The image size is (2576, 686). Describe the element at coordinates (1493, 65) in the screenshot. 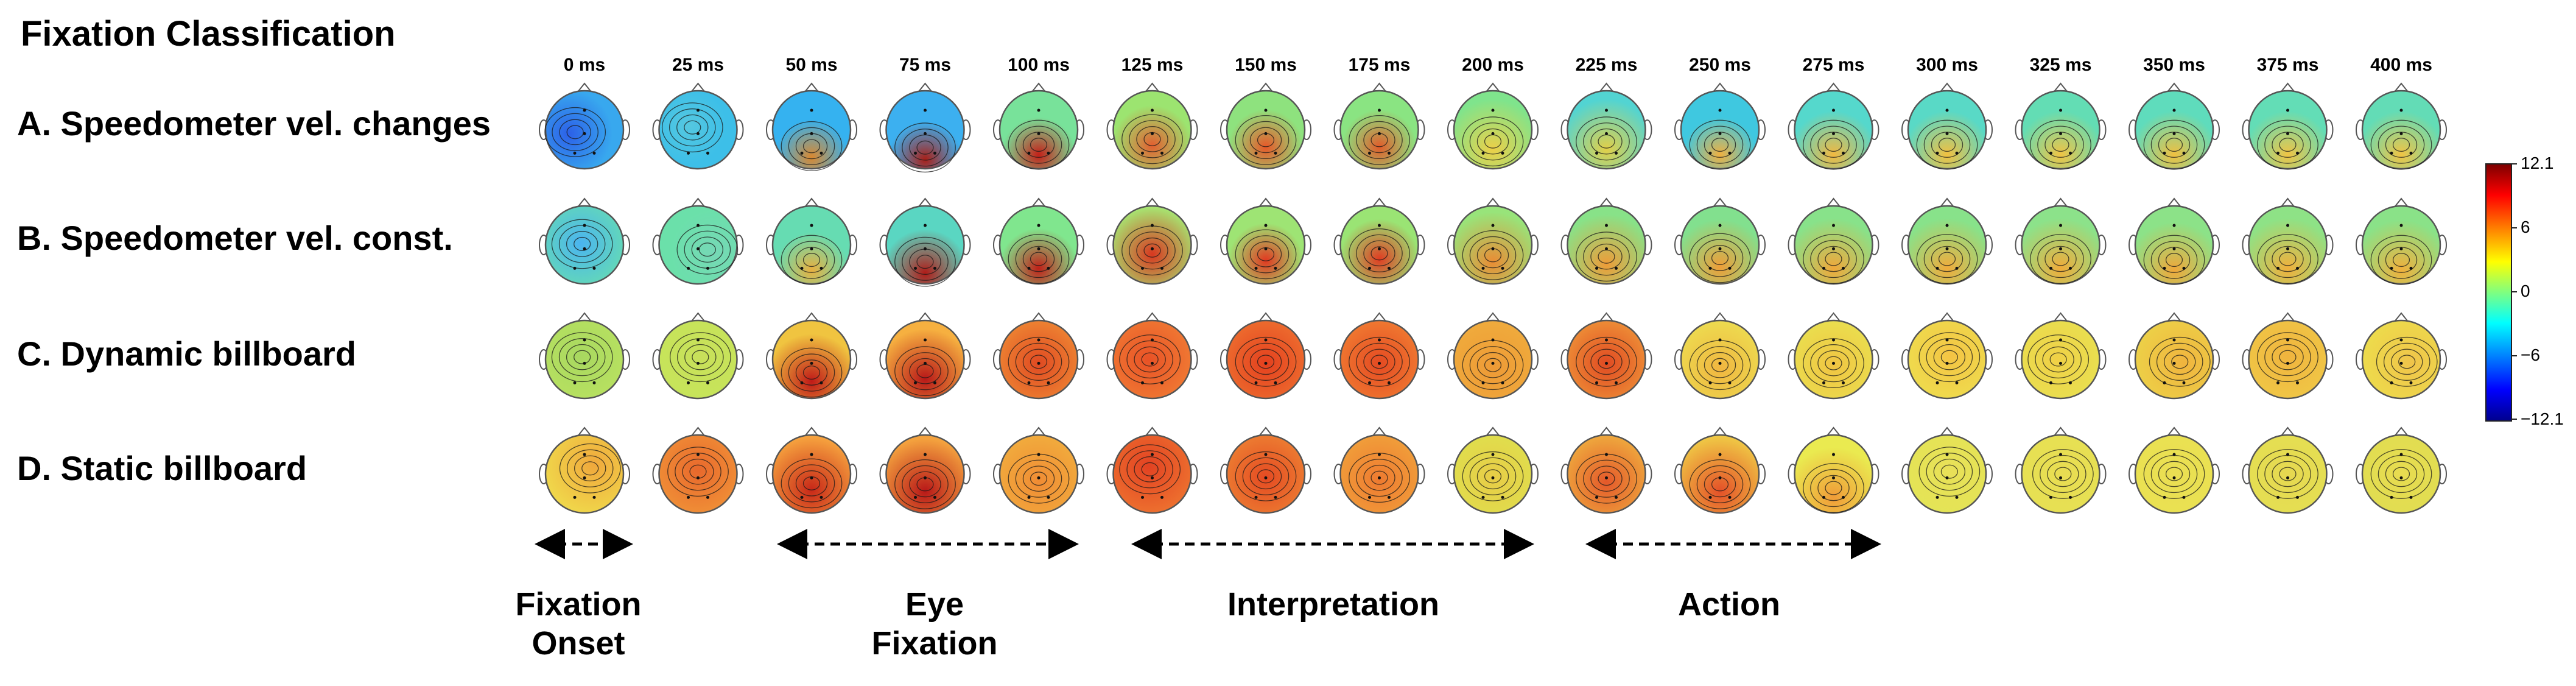

I see `time-label: 200 ms` at that location.